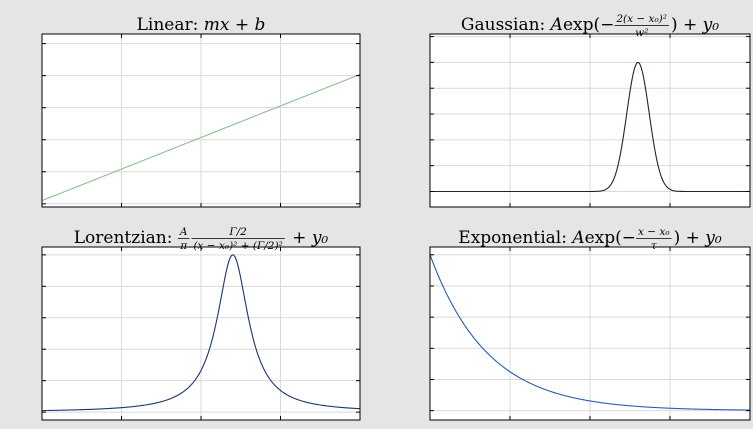 Image resolution: width=753 pixels, height=429 pixels. I want to click on title-text: Linear:, so click(170, 25).